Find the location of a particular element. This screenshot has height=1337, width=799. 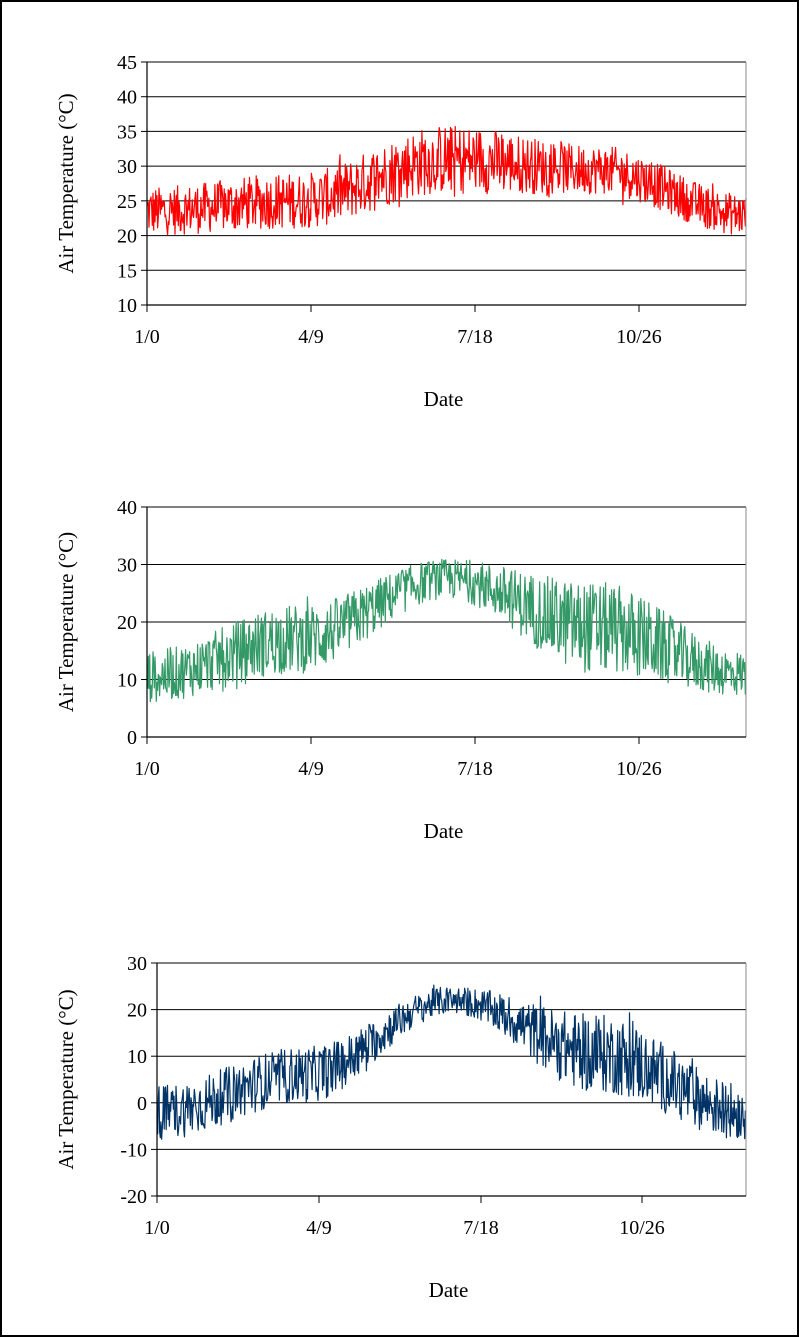

y-tick-label: -20 is located at coordinates (133, 1197).